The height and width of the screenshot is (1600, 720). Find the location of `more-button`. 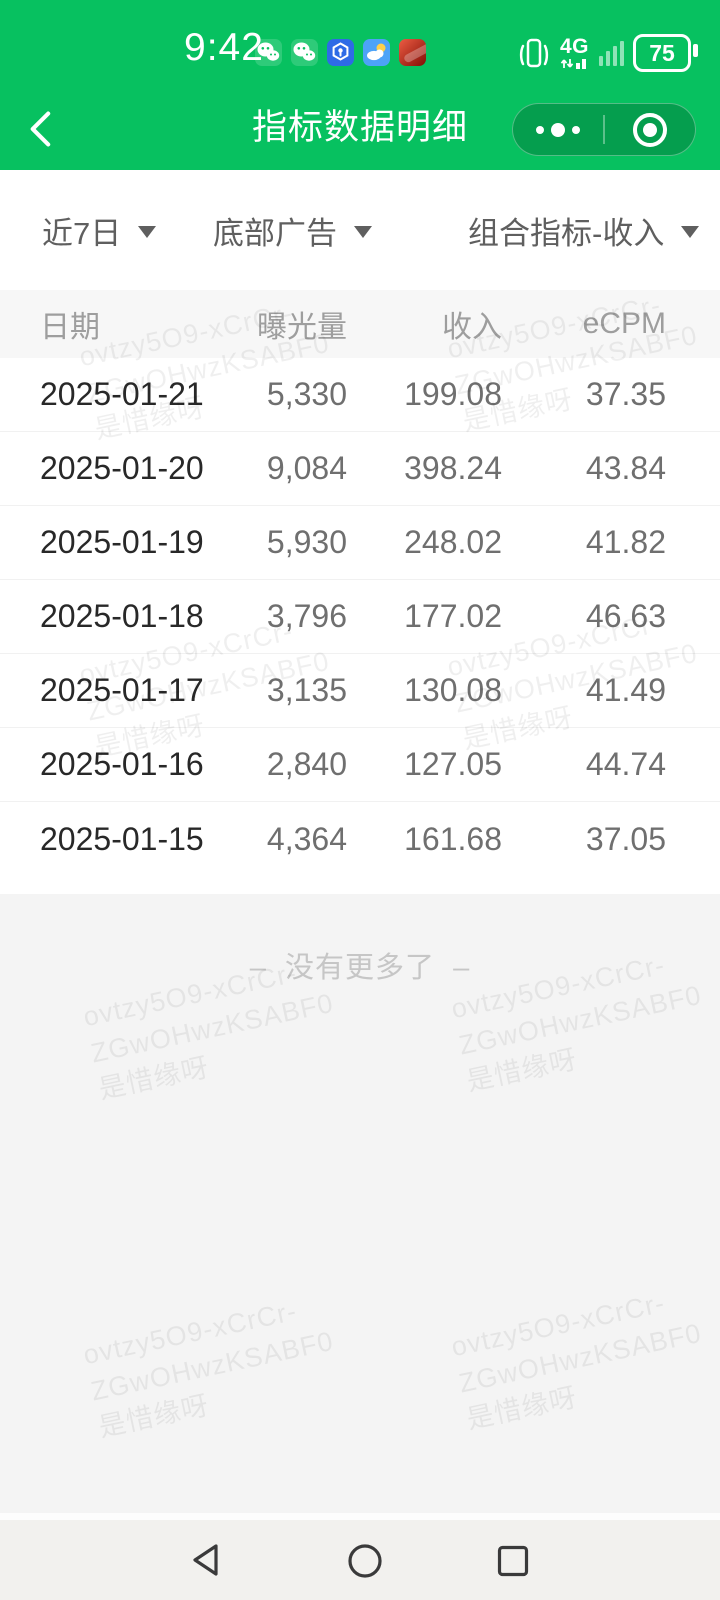

more-button is located at coordinates (558, 129).